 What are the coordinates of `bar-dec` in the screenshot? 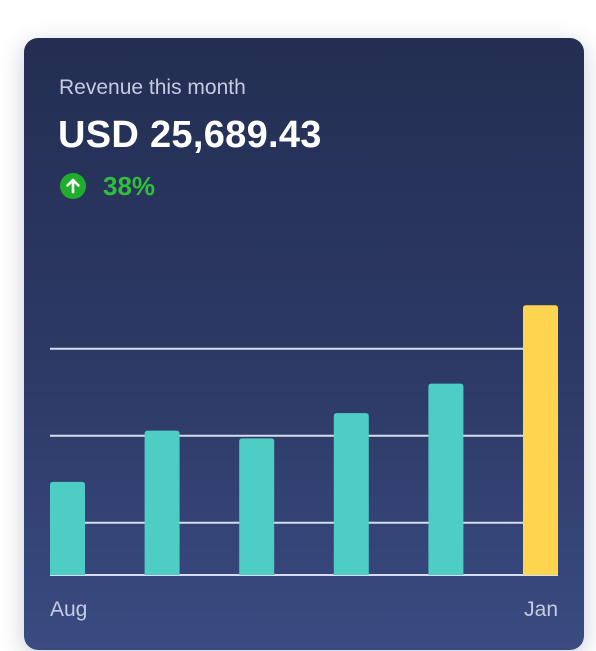 It's located at (446, 479).